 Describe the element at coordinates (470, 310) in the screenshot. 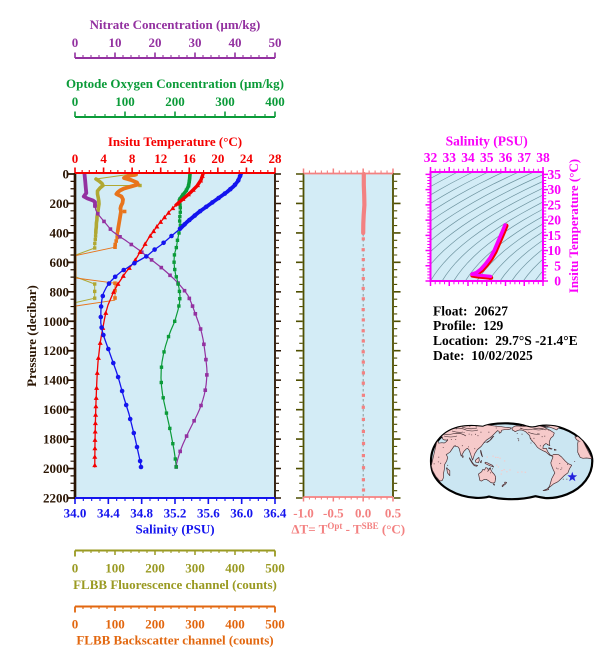

I see `svg-text: Float: 20627` at that location.